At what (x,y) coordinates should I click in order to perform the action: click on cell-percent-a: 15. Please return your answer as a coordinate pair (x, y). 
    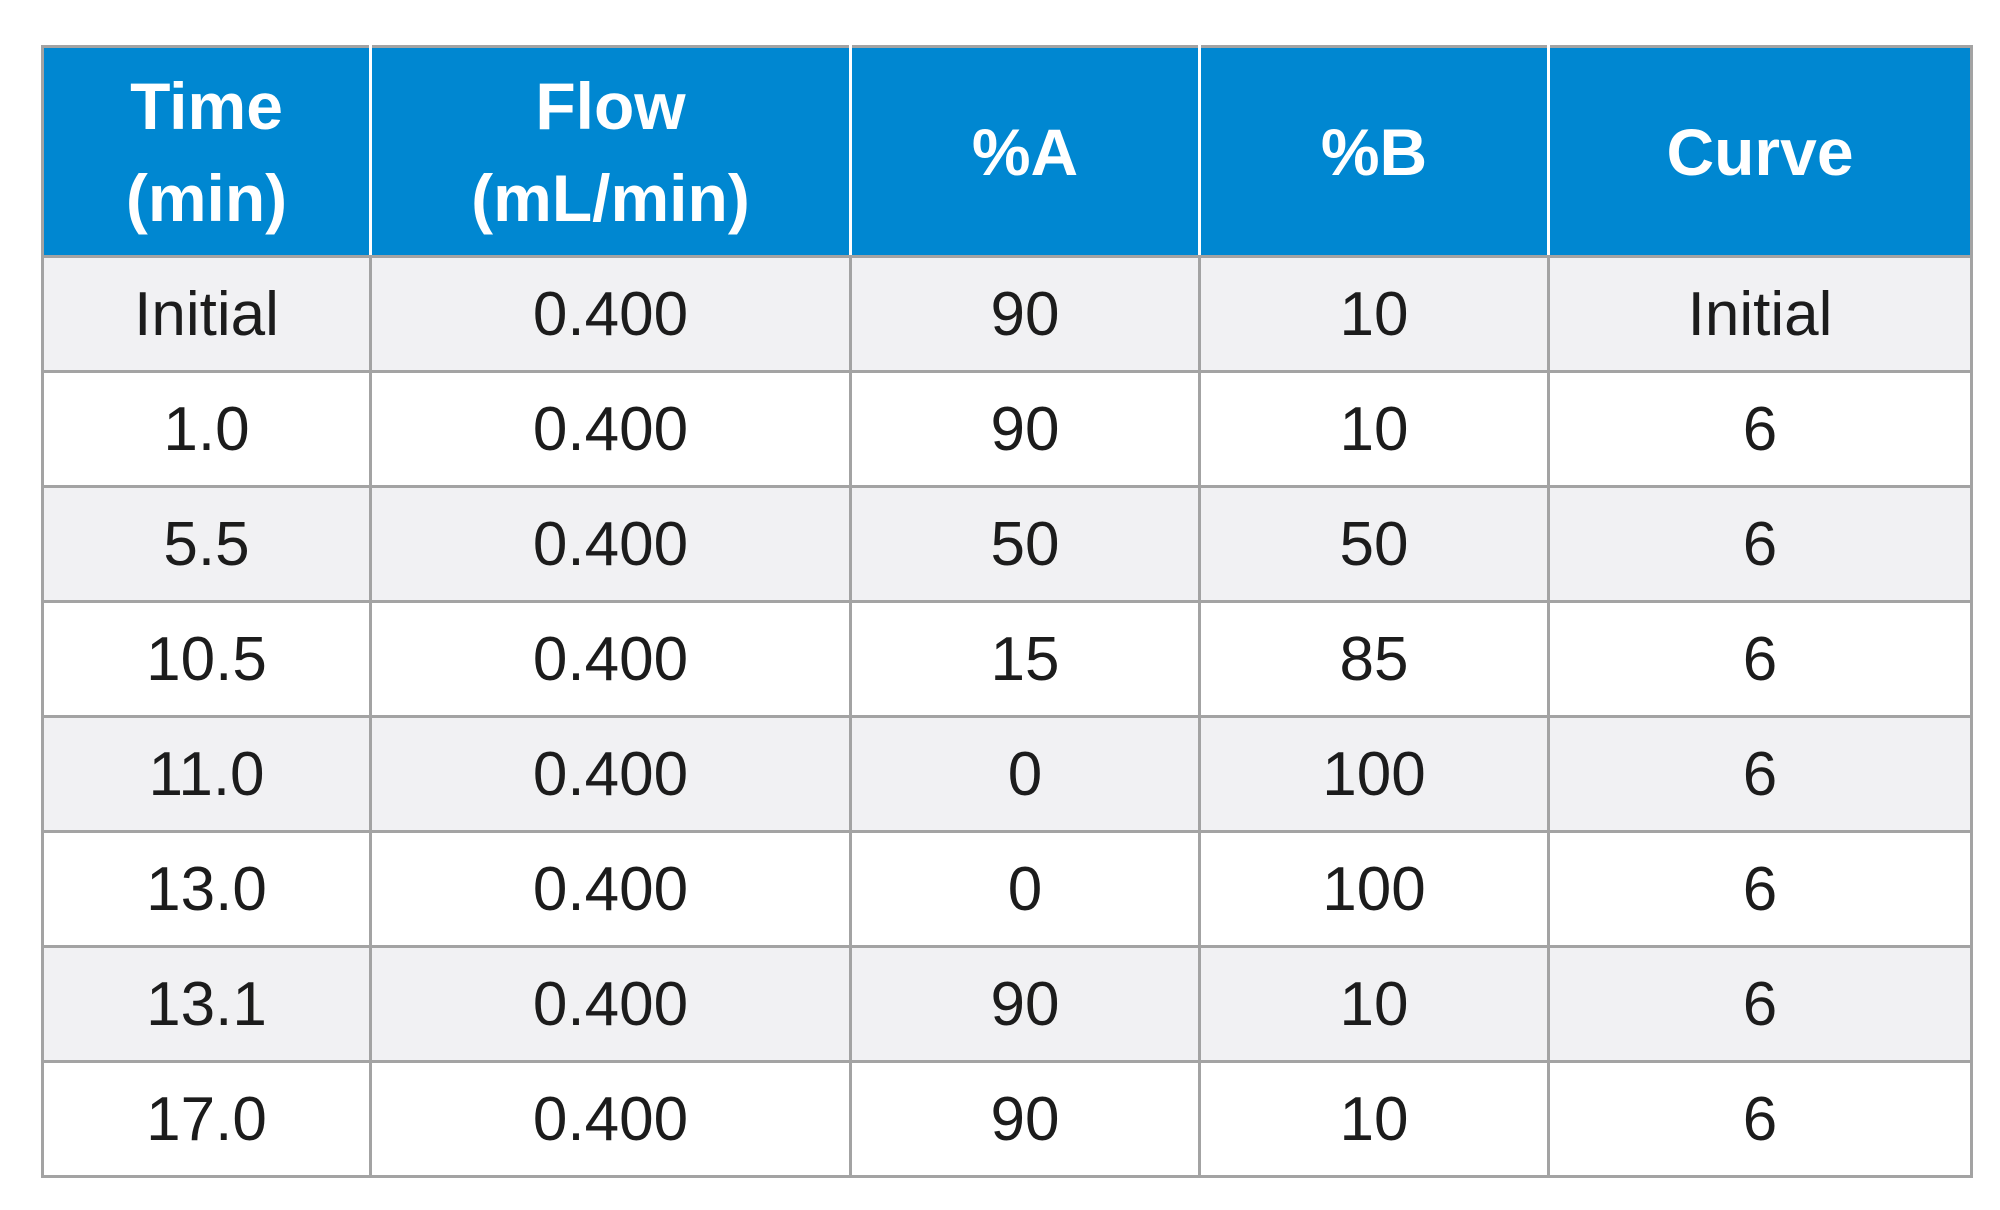
    Looking at the image, I should click on (1025, 659).